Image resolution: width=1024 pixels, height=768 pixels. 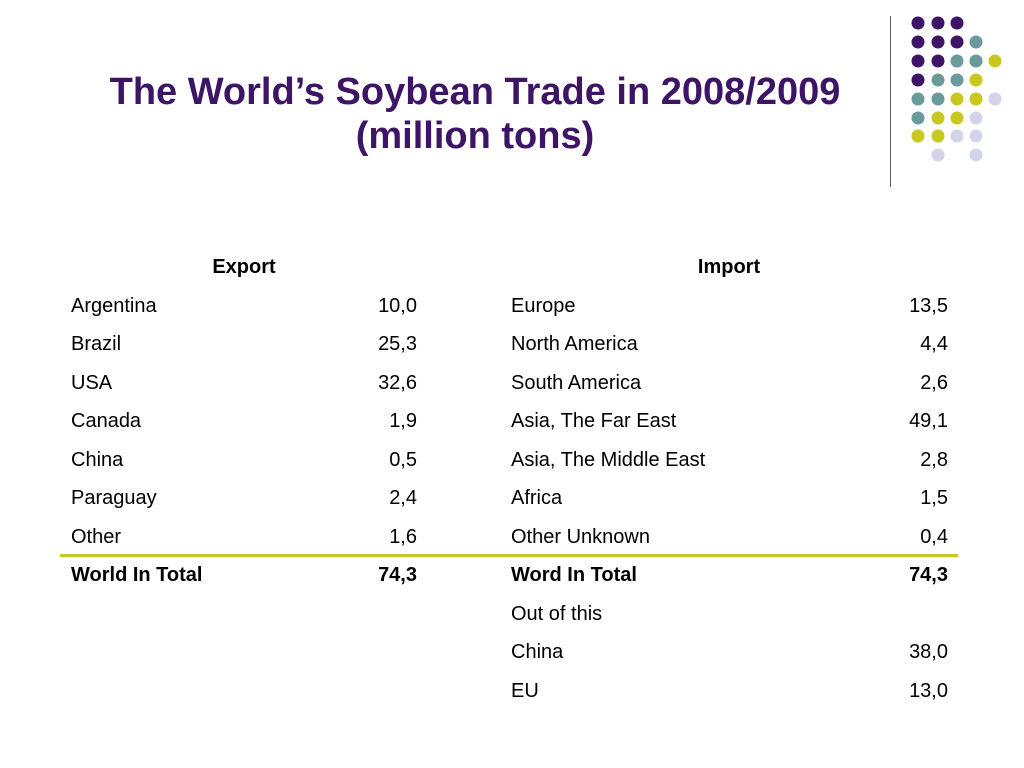 What do you see at coordinates (475, 92) in the screenshot?
I see `title-line-1: The World’s Soybean Trade in 2008/2009` at bounding box center [475, 92].